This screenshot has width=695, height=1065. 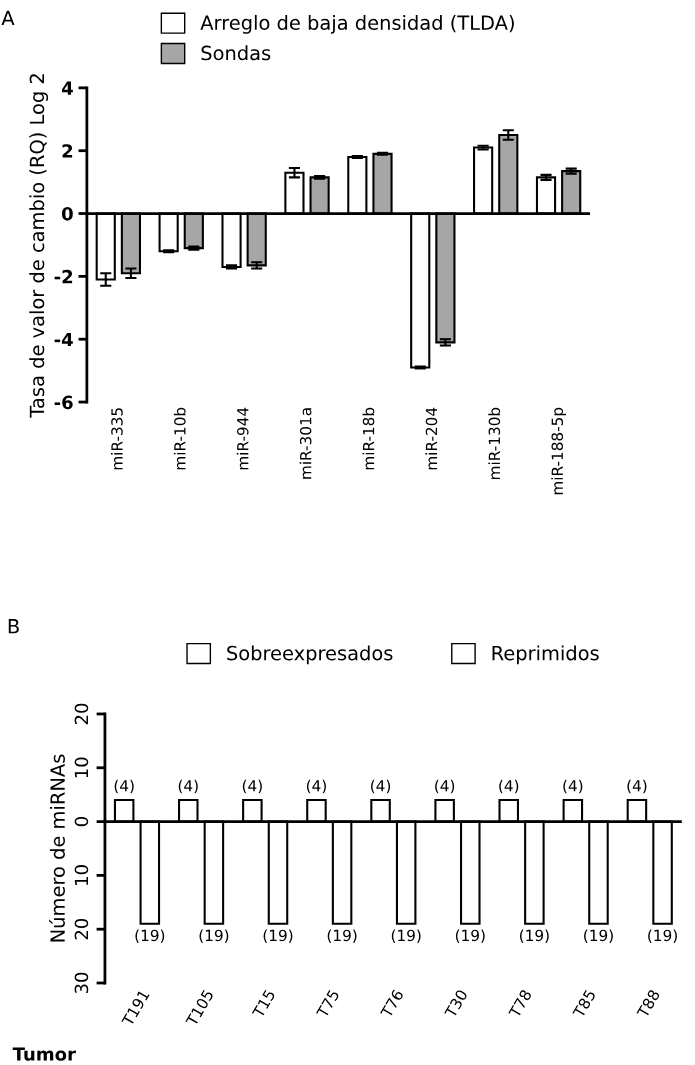 I want to click on x-tick-label: T76, so click(x=391, y=1003).